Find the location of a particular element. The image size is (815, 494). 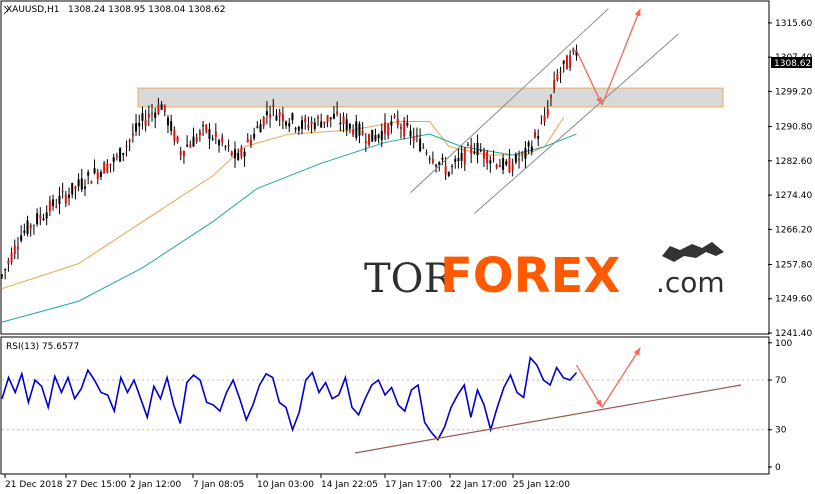

watermark-suffix: .com is located at coordinates (690, 282).